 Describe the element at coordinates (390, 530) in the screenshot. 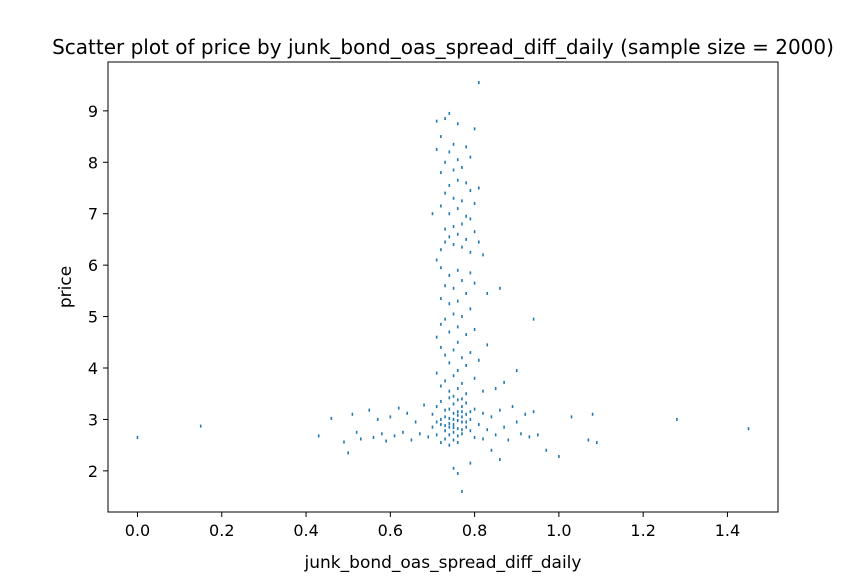

I see `x-tick-label: 0.6` at that location.